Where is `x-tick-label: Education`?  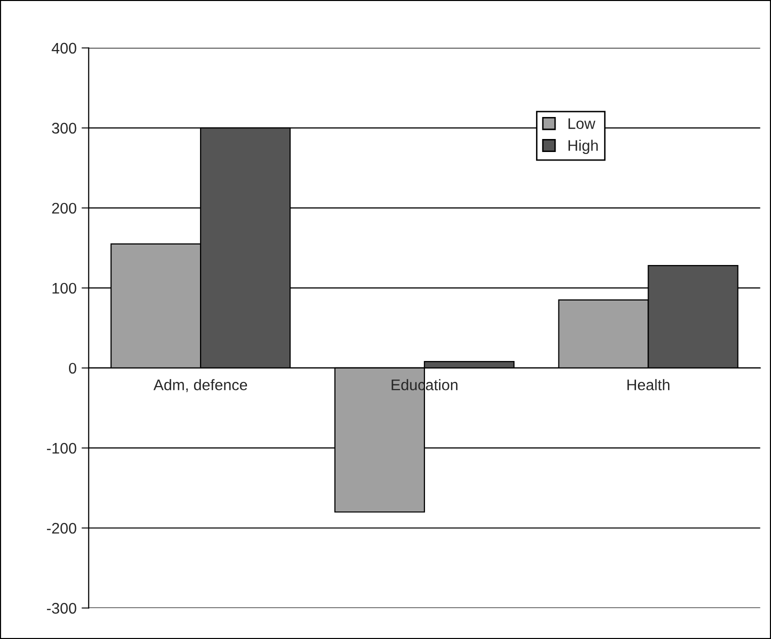 x-tick-label: Education is located at coordinates (425, 384).